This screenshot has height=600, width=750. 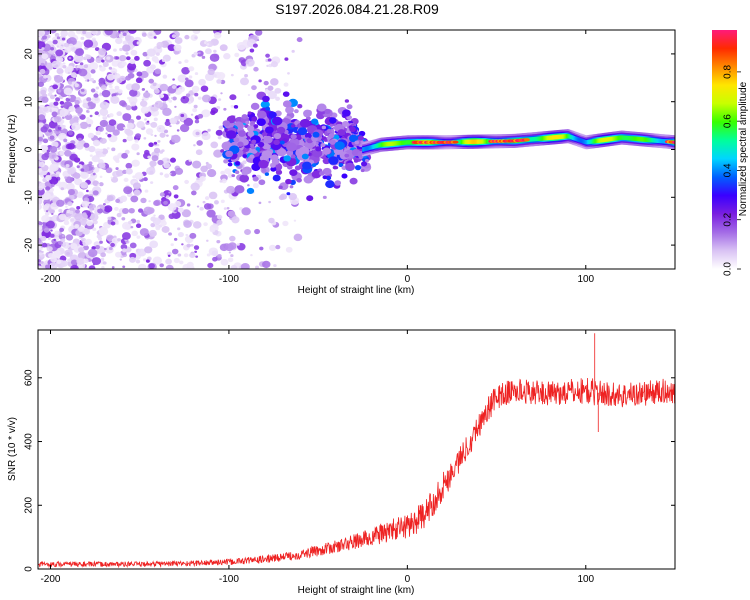 I want to click on figure-title: S197.2026.084.21.28.R09, so click(x=357, y=9).